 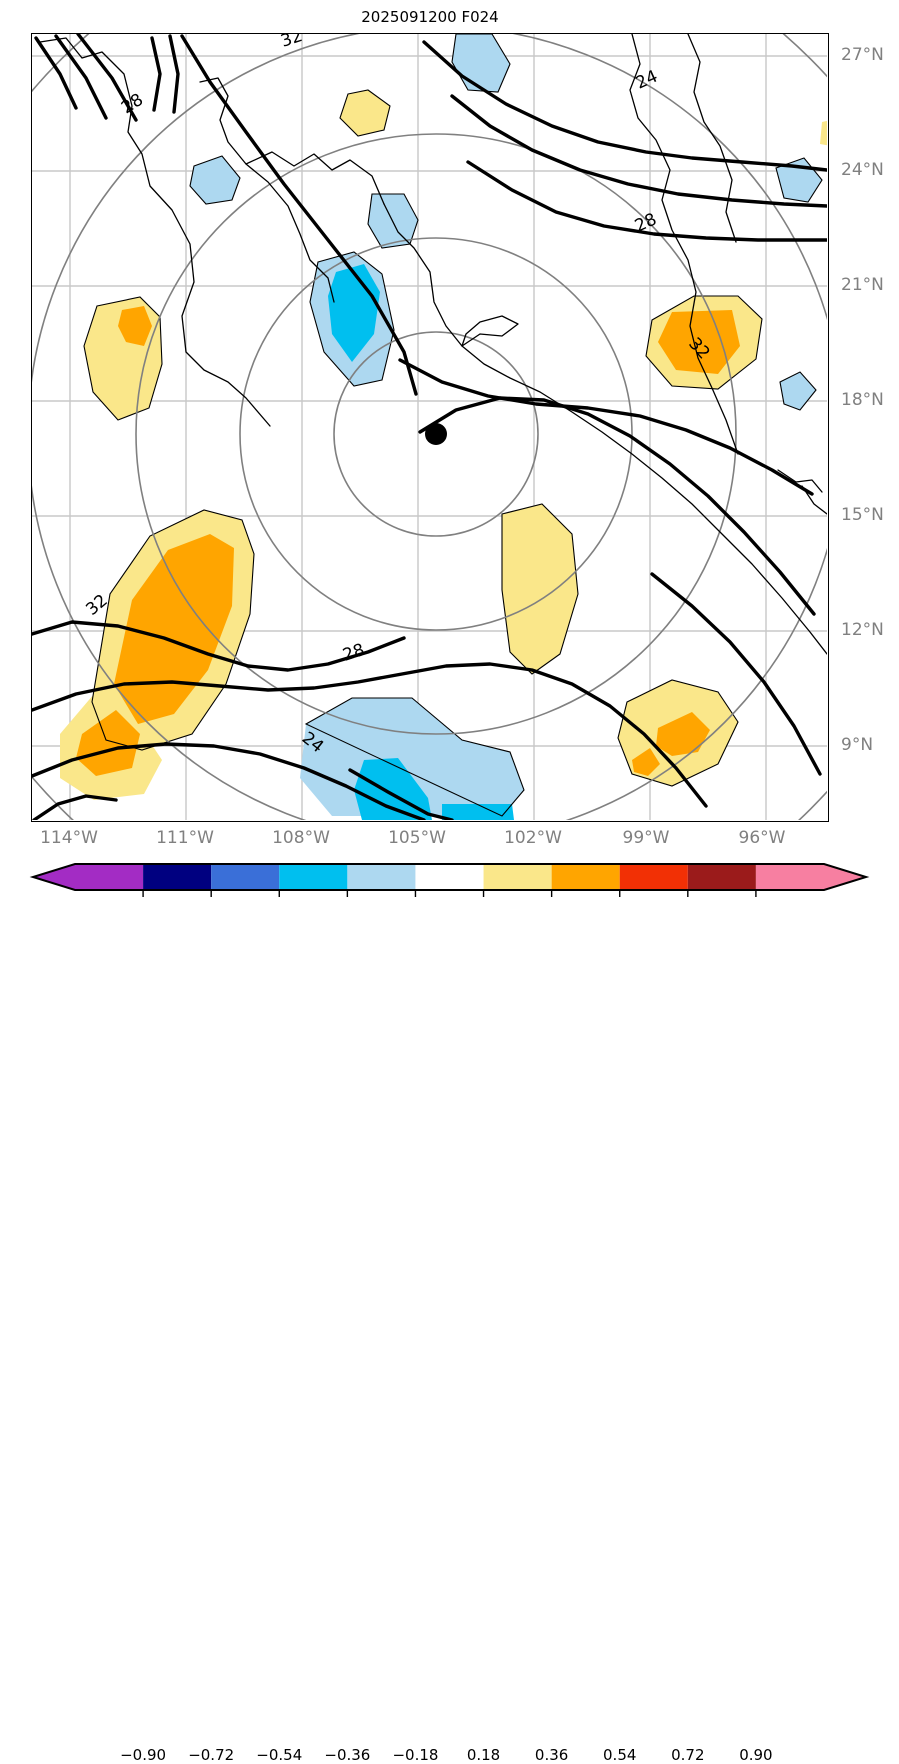 What do you see at coordinates (646, 838) in the screenshot?
I see `x-axis-tick-label: 99°W` at bounding box center [646, 838].